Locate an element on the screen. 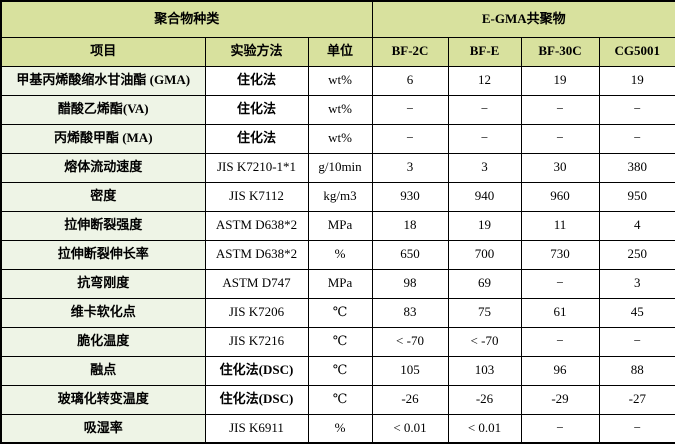  unit-cell: kg/m3 is located at coordinates (340, 196).